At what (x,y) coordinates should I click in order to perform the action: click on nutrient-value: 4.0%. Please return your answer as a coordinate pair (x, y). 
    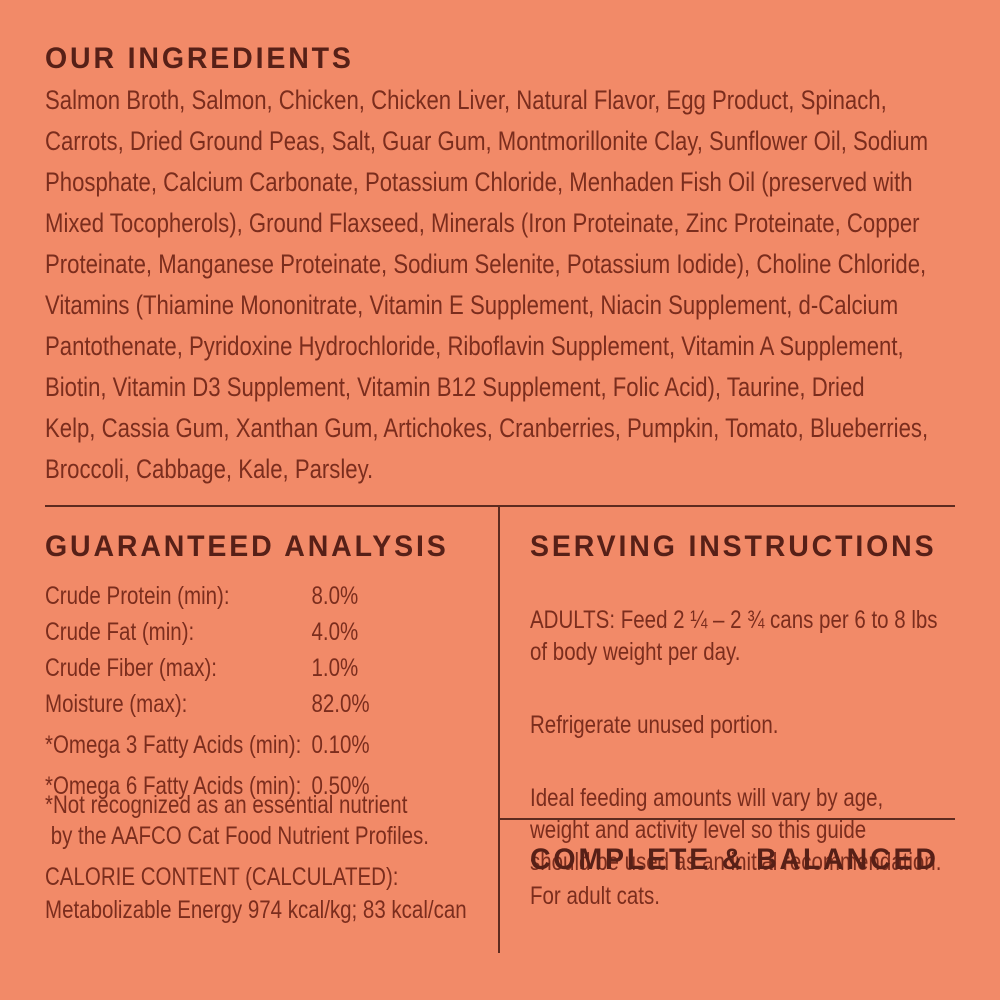
    Looking at the image, I should click on (335, 632).